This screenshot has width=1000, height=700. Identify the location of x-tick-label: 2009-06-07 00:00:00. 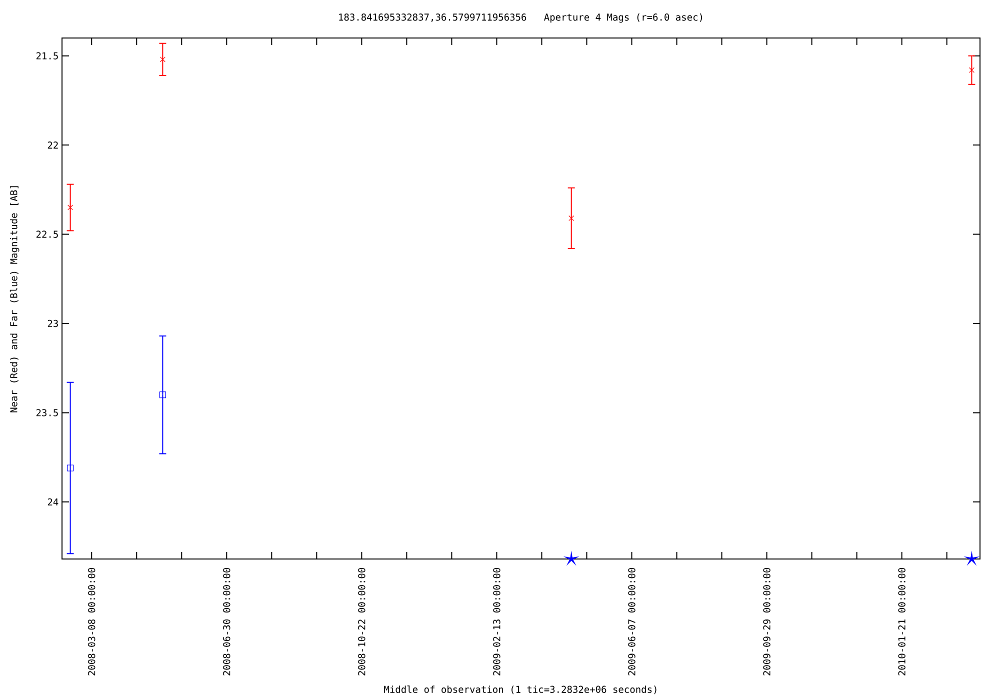
(632, 622).